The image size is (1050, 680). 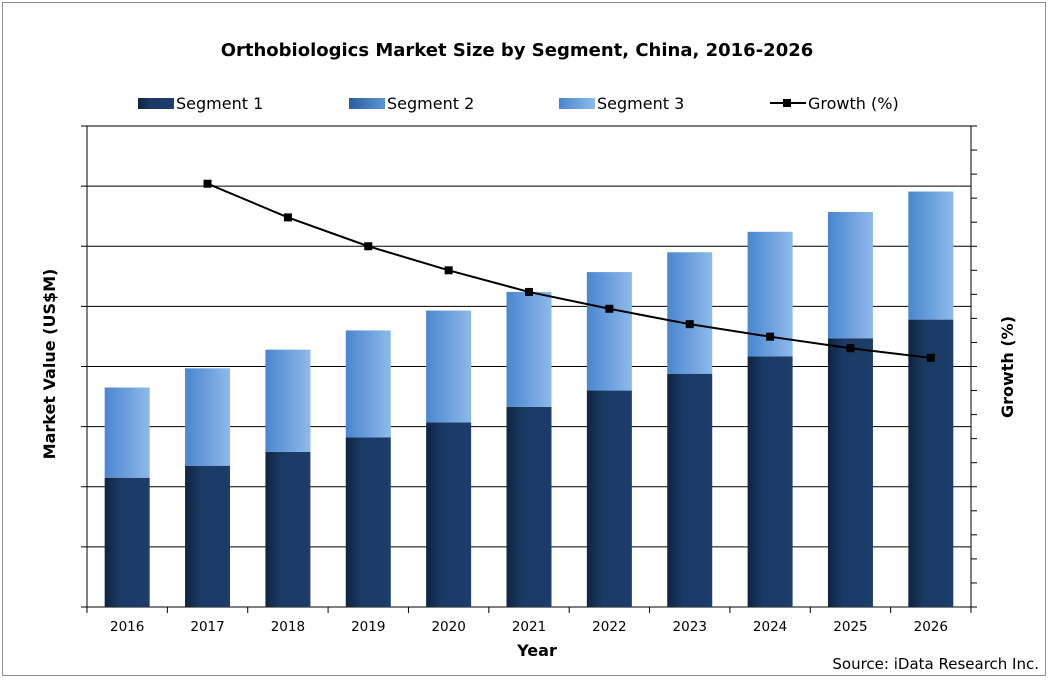 I want to click on legend-label-segment-2: Segment 2, so click(x=430, y=103).